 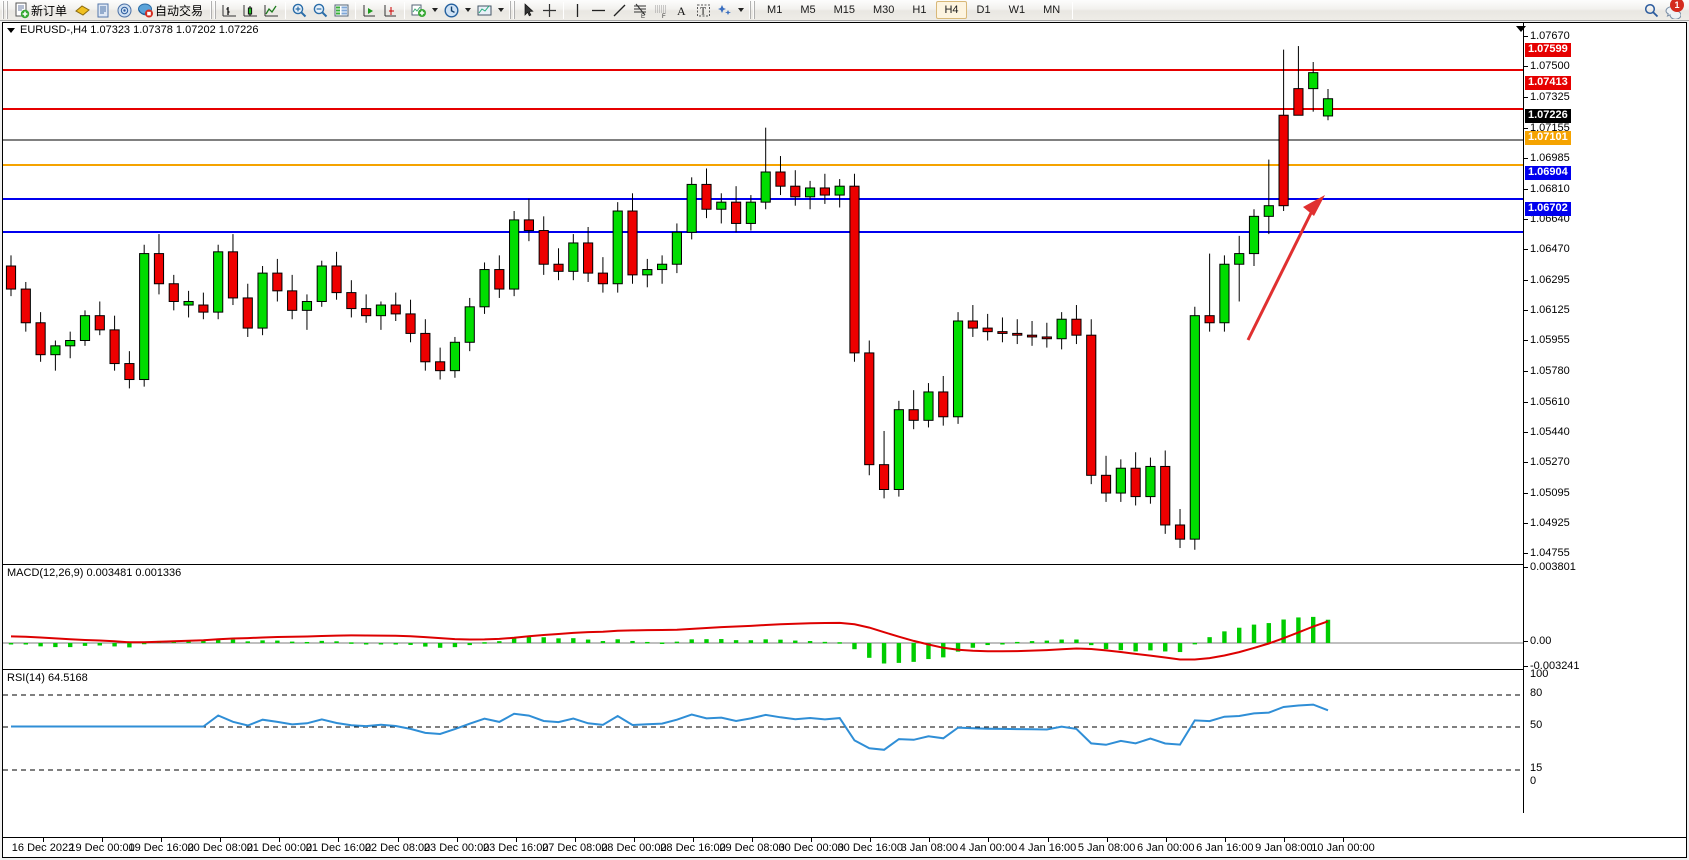 I want to click on zoom-out-button, so click(x=320, y=10).